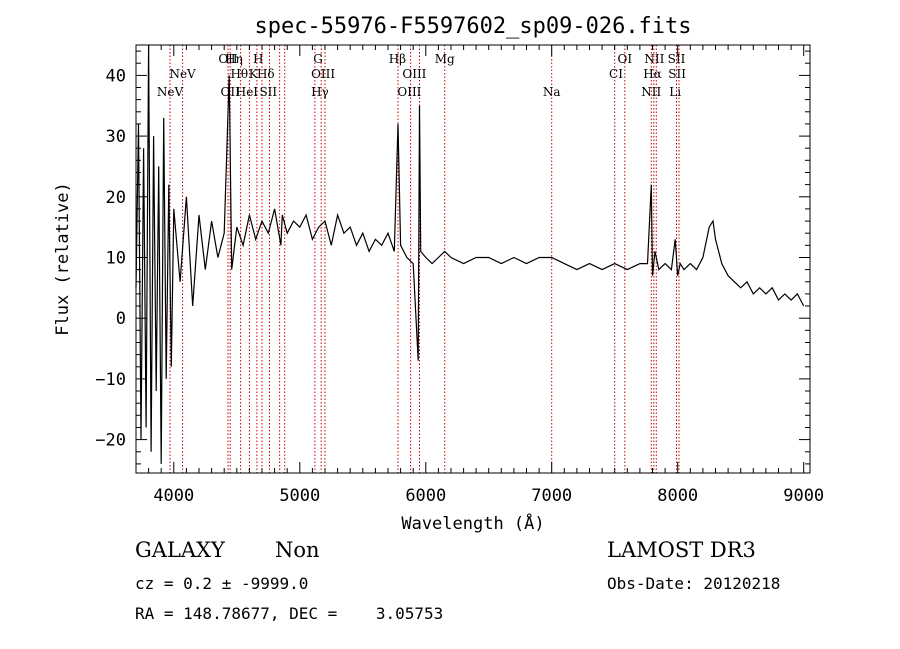 This screenshot has height=649, width=900. I want to click on redshift-cz: cz = 0.2 ± -9999.0, so click(222, 583).